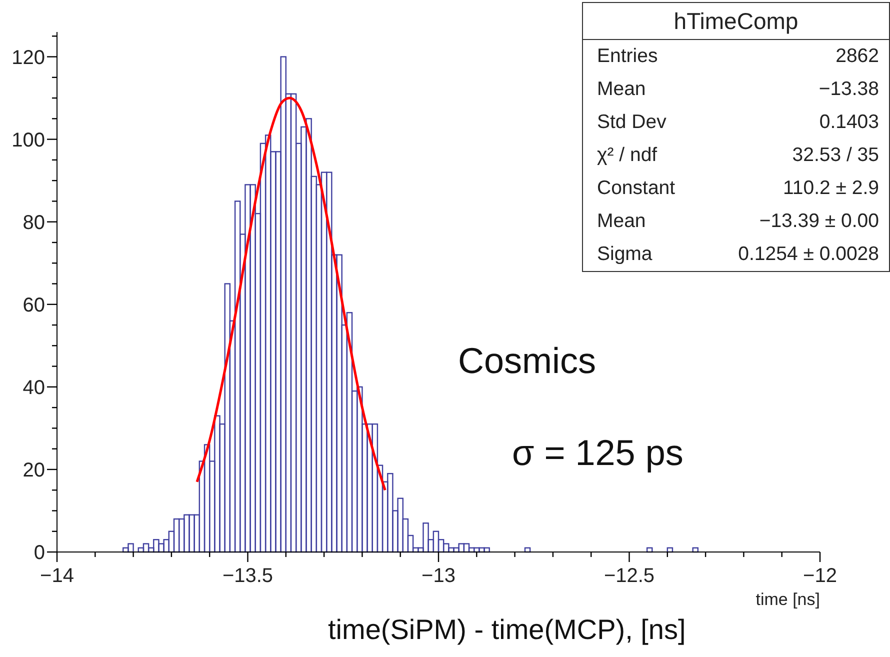  Describe the element at coordinates (835, 155) in the screenshot. I see `annotation: 32.53 / 35` at that location.